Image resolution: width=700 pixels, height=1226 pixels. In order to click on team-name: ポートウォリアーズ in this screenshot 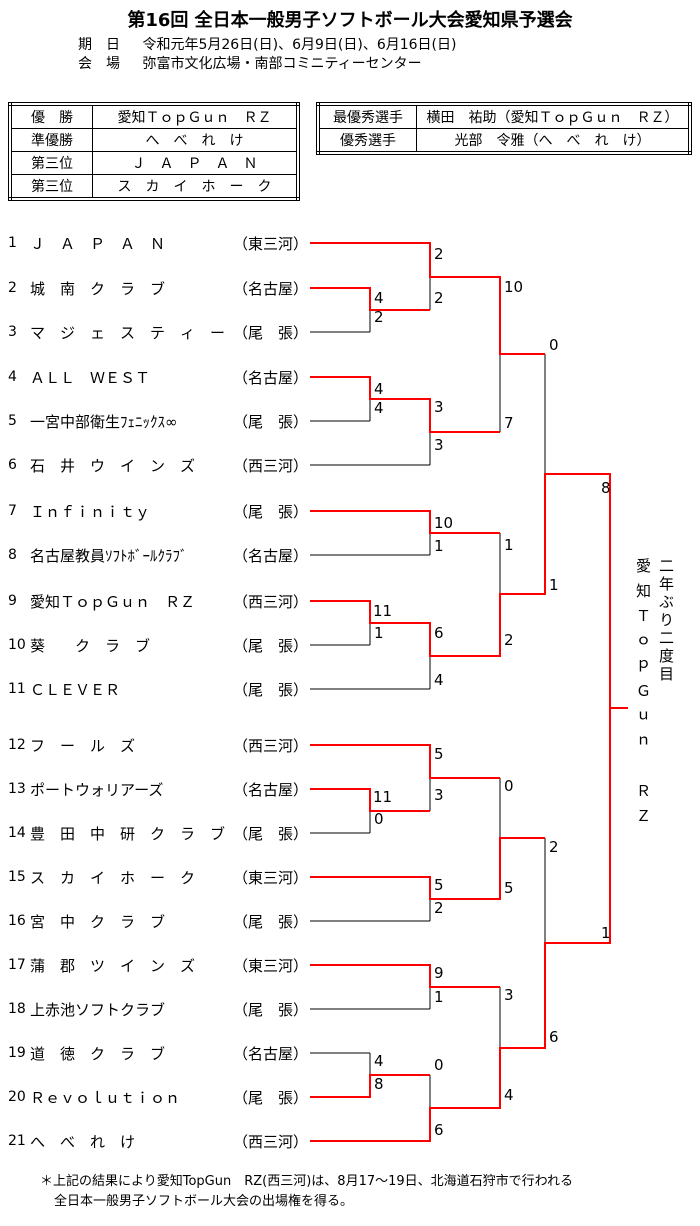, I will do `click(97, 789)`.